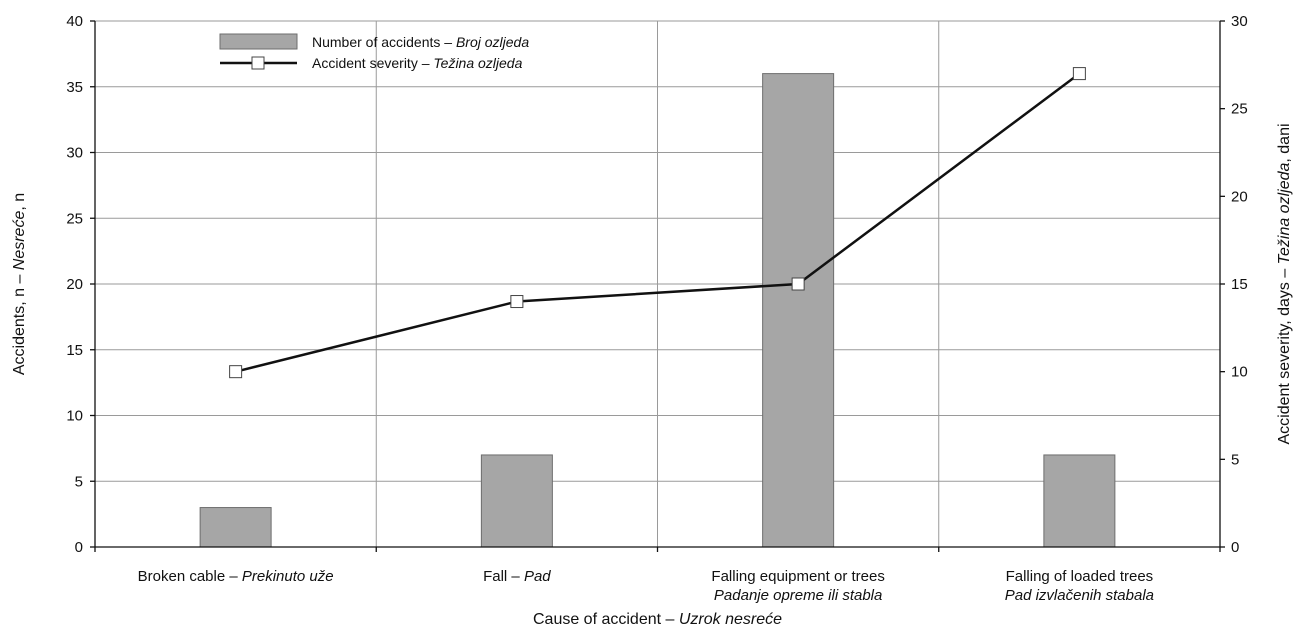 The height and width of the screenshot is (630, 1305). I want to click on y-left-tick-label: 25, so click(74, 218).